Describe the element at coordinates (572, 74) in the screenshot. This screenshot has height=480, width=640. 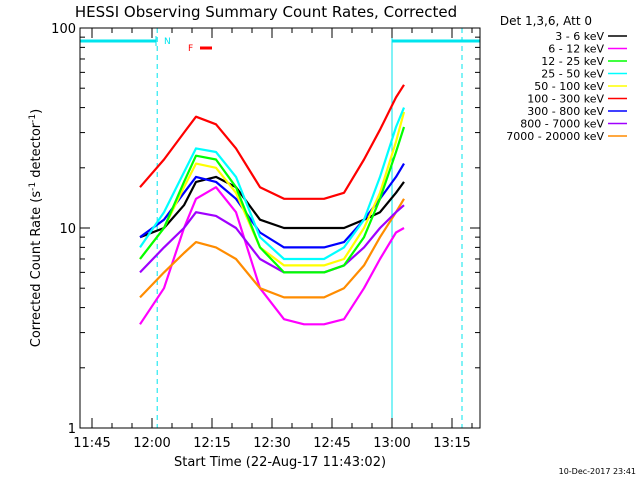
I see `legend-label: 25 - 50 keV` at that location.